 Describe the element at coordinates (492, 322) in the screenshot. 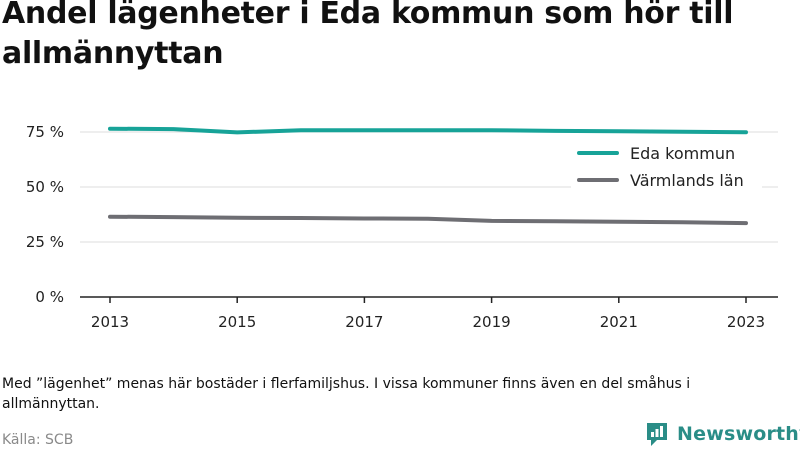

I see `x-tick-label: 2019` at that location.